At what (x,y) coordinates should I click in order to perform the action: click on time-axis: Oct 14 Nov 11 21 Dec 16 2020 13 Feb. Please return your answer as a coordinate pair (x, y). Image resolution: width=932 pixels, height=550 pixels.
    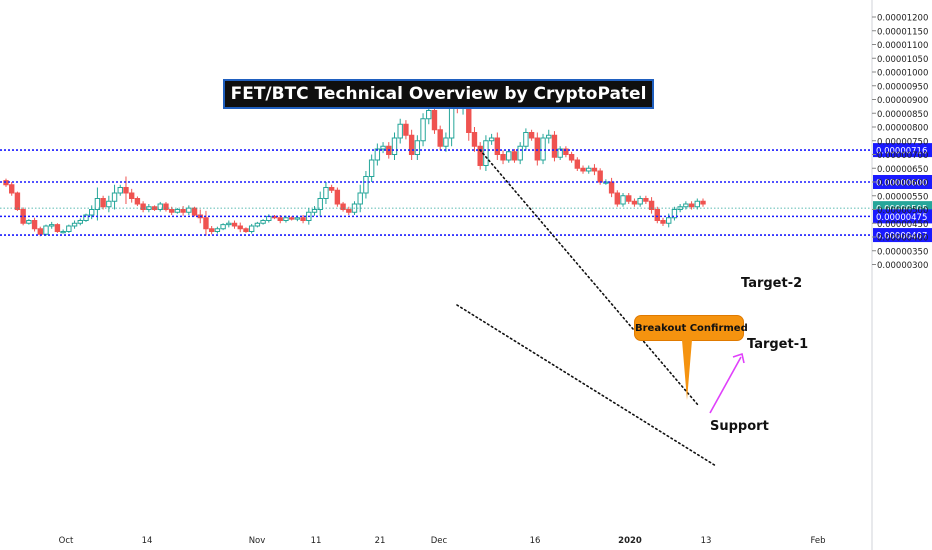
    Looking at the image, I should click on (442, 541).